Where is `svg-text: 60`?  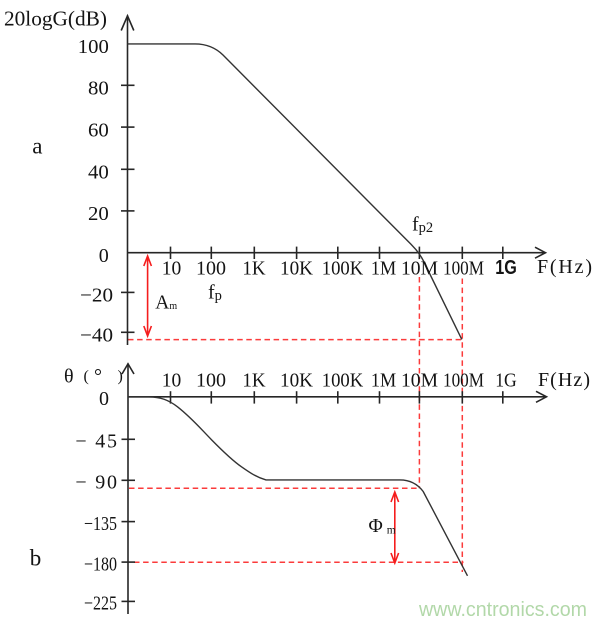 svg-text: 60 is located at coordinates (98, 130).